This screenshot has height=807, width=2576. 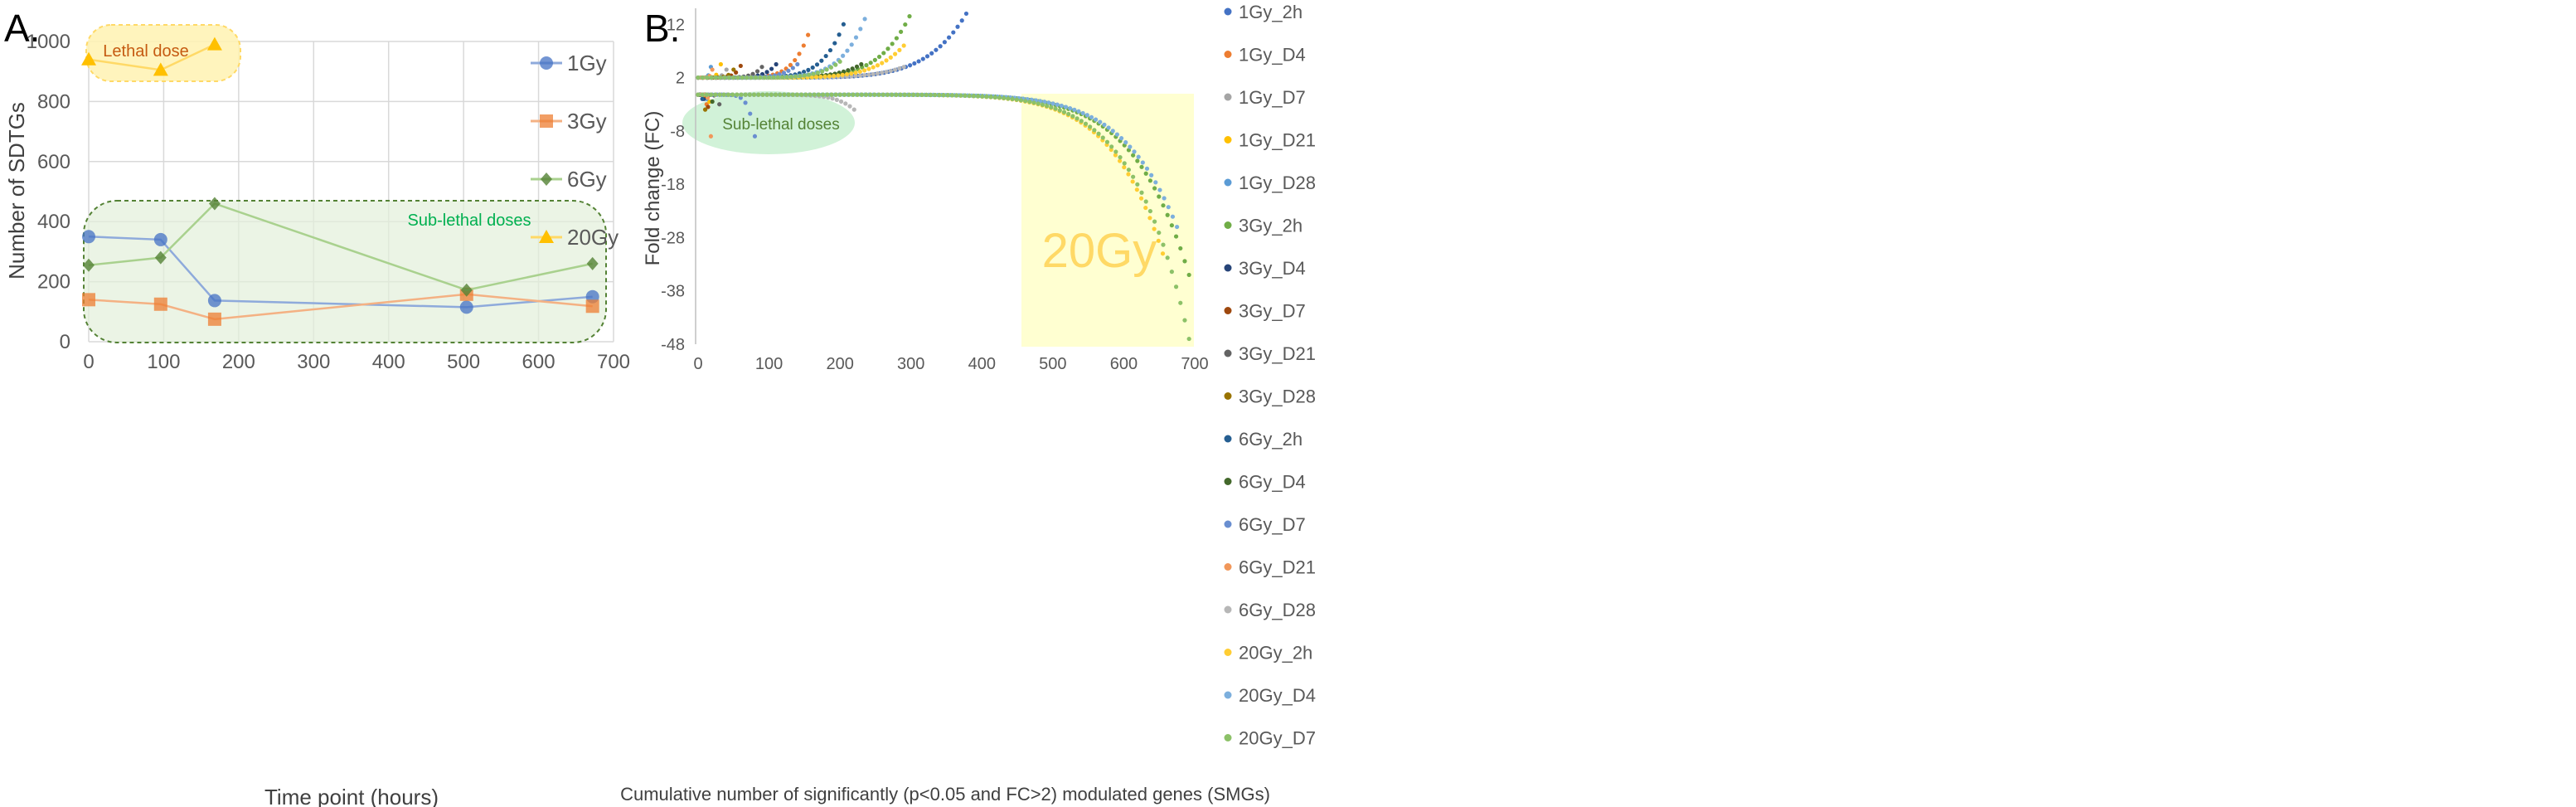 I want to click on legend-item-6gy-2h: 6Gy_2h, so click(x=1263, y=439).